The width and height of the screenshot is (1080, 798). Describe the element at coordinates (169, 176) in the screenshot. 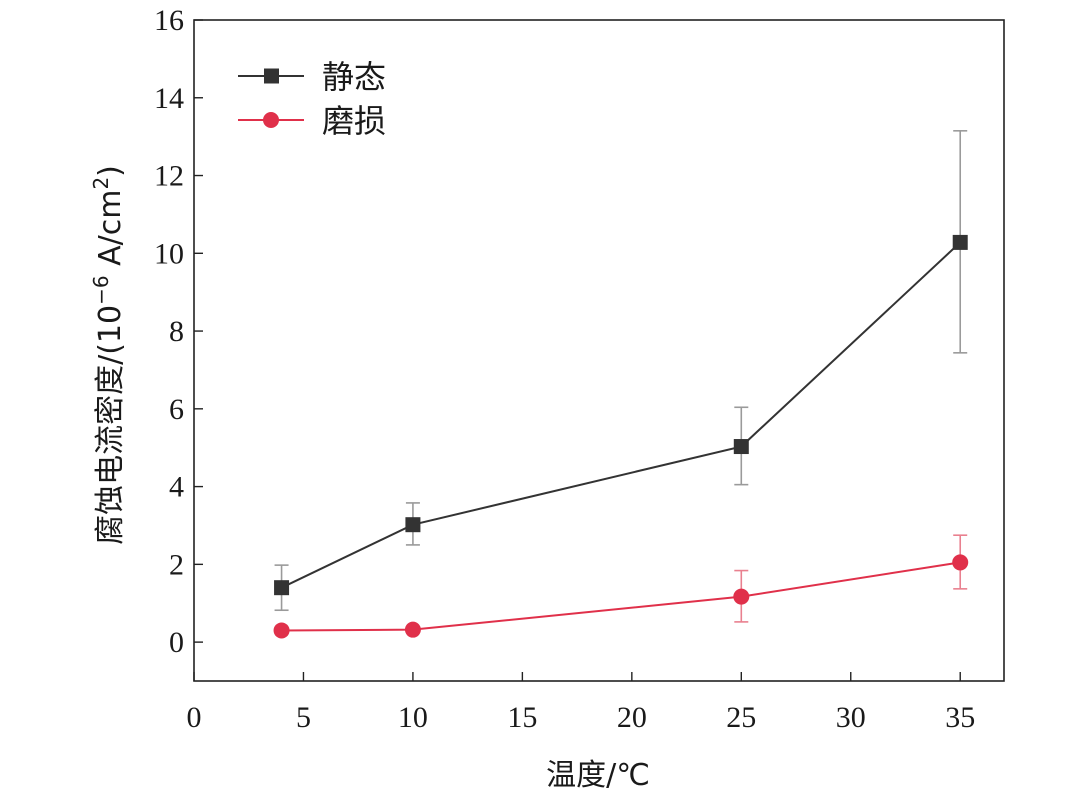

I see `y-tick-label: 12` at that location.